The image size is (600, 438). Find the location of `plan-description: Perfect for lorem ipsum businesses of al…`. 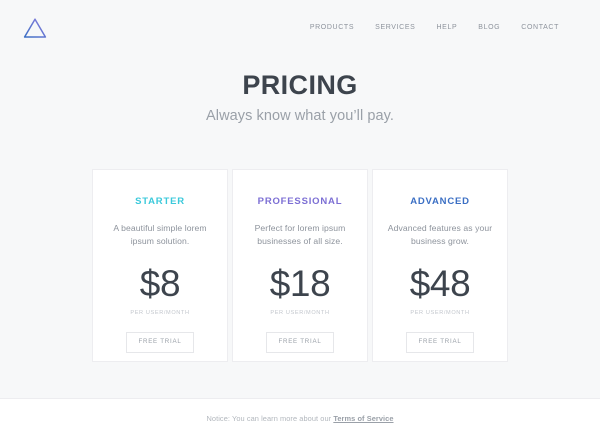

plan-description: Perfect for lorem ipsum businesses of al… is located at coordinates (300, 234).